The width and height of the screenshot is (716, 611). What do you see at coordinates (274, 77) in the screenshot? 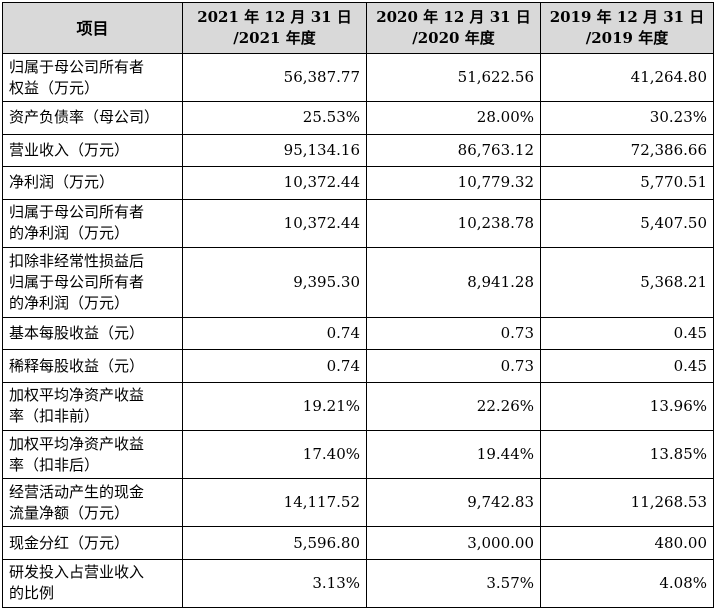
I see `value-2021: 56,387.77` at bounding box center [274, 77].